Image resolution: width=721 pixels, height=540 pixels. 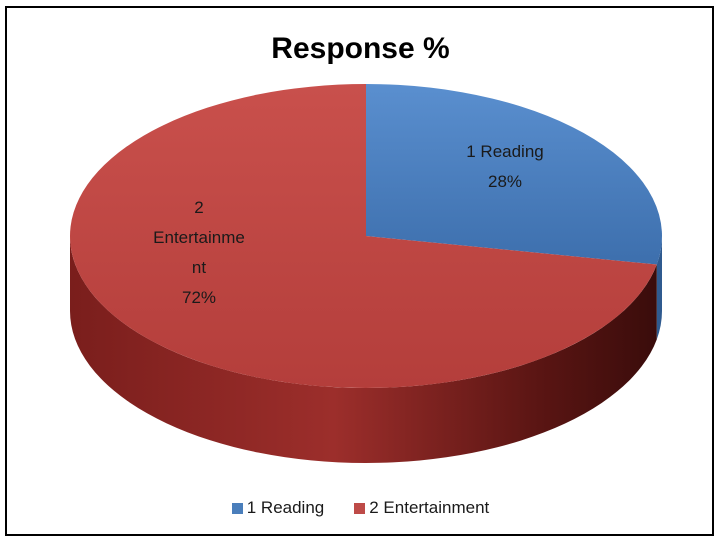 I want to click on legend-swatch-reading, so click(x=237, y=508).